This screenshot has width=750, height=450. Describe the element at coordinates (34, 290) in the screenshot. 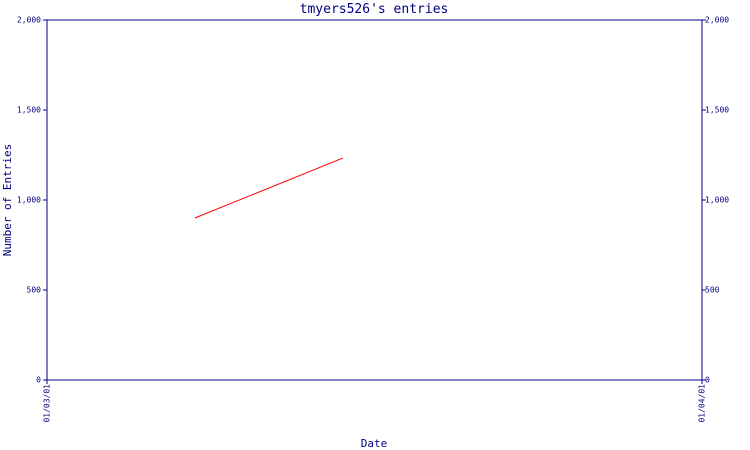

I see `y-tick-label: 500` at that location.